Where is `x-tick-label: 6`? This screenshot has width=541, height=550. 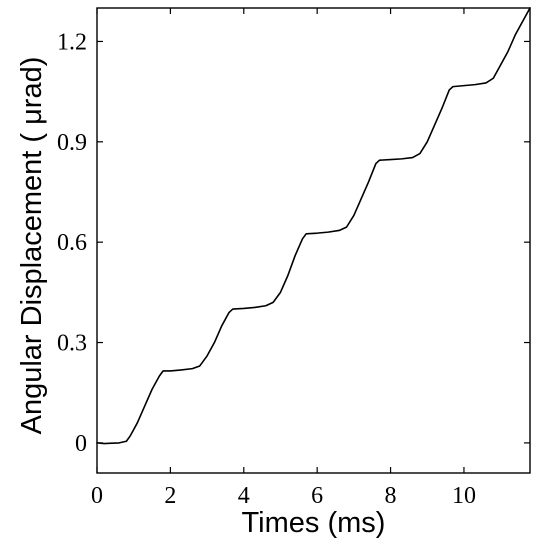
x-tick-label: 6 is located at coordinates (317, 496).